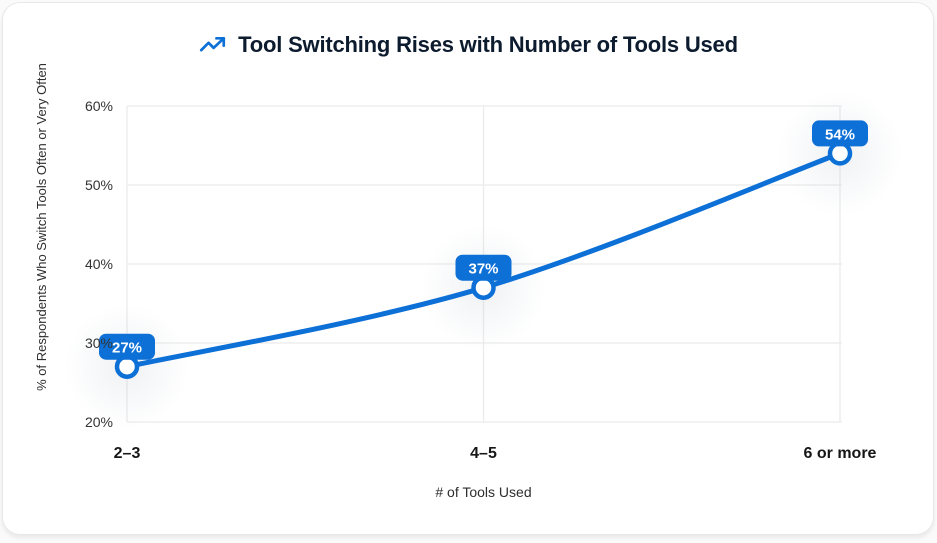 The image size is (937, 543). Describe the element at coordinates (99, 185) in the screenshot. I see `y-tick-label: 50%` at that location.